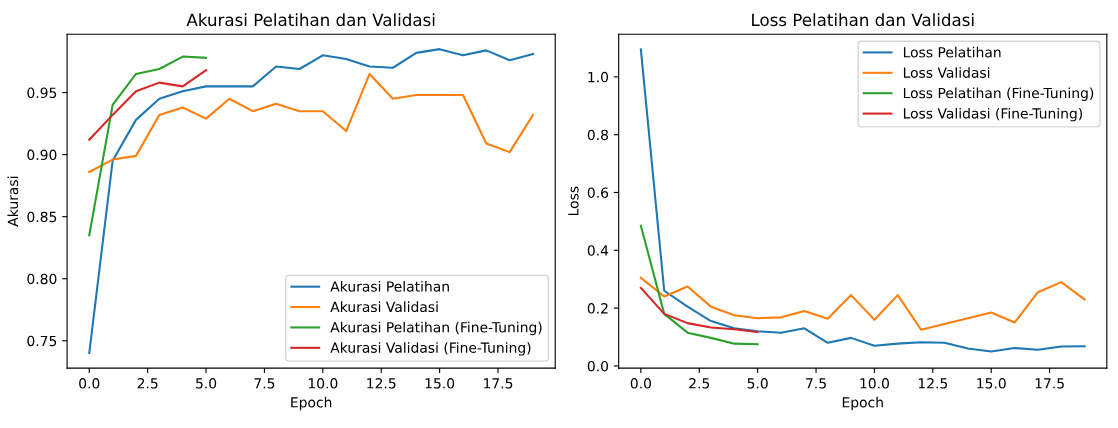 The height and width of the screenshot is (428, 1118). I want to click on y-tick-label: 0.75, so click(42, 341).